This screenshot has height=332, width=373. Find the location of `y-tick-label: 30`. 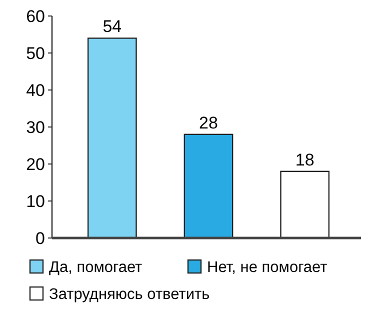

y-tick-label: 30 is located at coordinates (35, 127).